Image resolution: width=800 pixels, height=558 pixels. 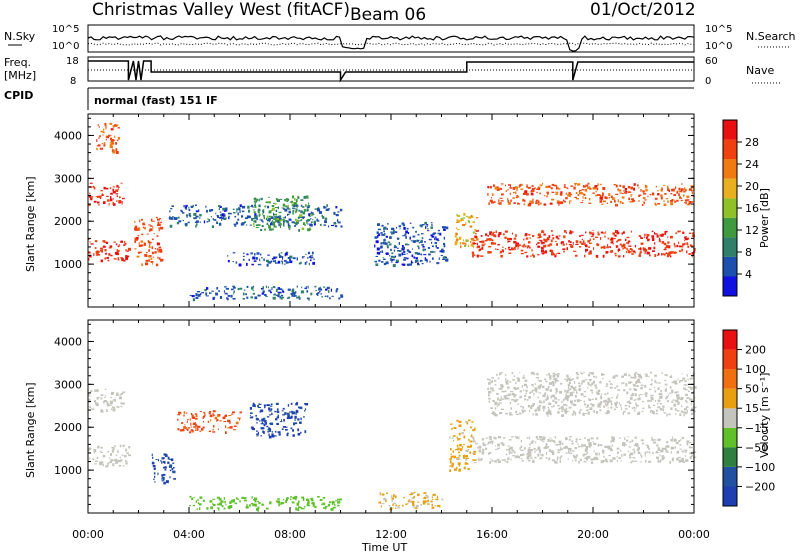 I want to click on nsearch-tick-top: 10^5, so click(x=718, y=29).